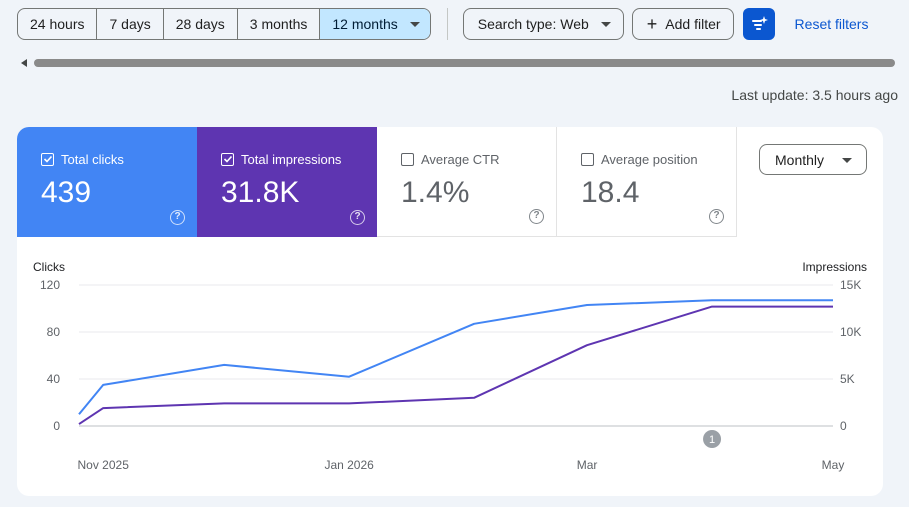 This screenshot has width=909, height=507. What do you see at coordinates (24, 63) in the screenshot?
I see `scroll-left-icon` at bounding box center [24, 63].